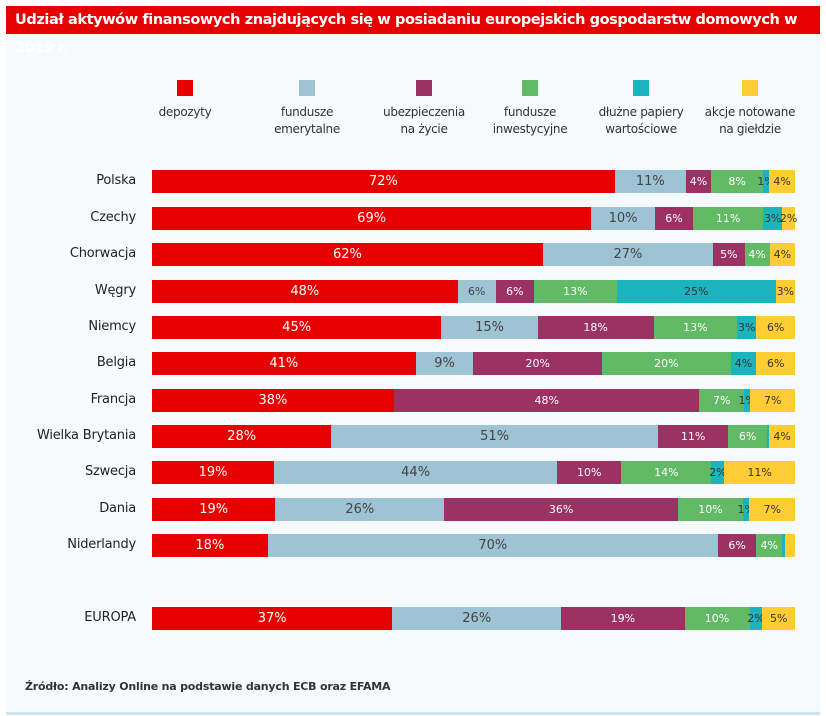 The image size is (826, 716). What do you see at coordinates (307, 120) in the screenshot?
I see `legend-label: fundusze emerytalne` at bounding box center [307, 120].